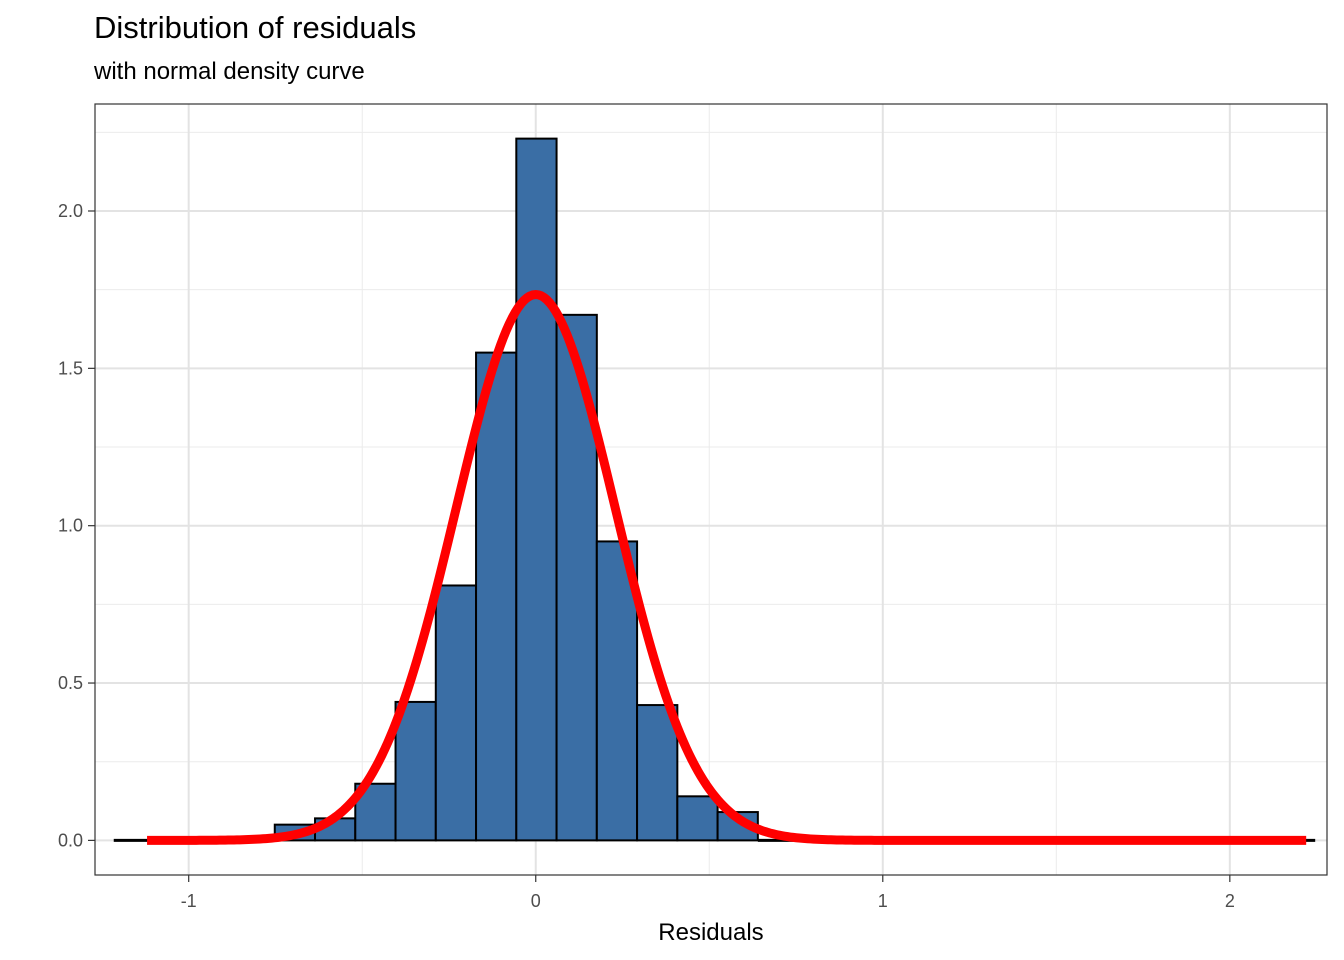  I want to click on y-tick-label: 1.5, so click(70, 368).